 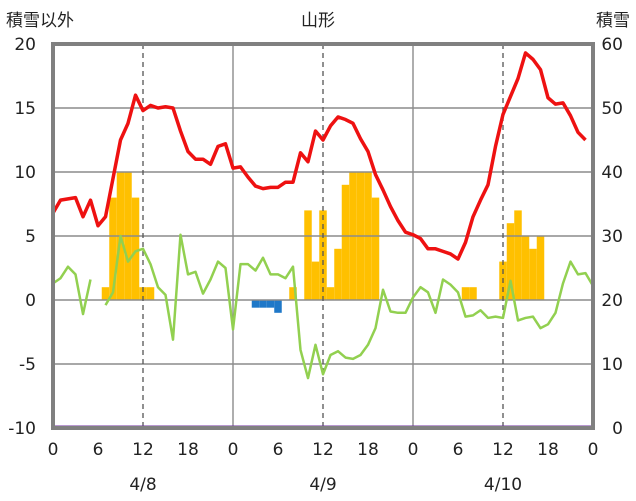 I want to click on chart-title: 山形, so click(x=318, y=21).